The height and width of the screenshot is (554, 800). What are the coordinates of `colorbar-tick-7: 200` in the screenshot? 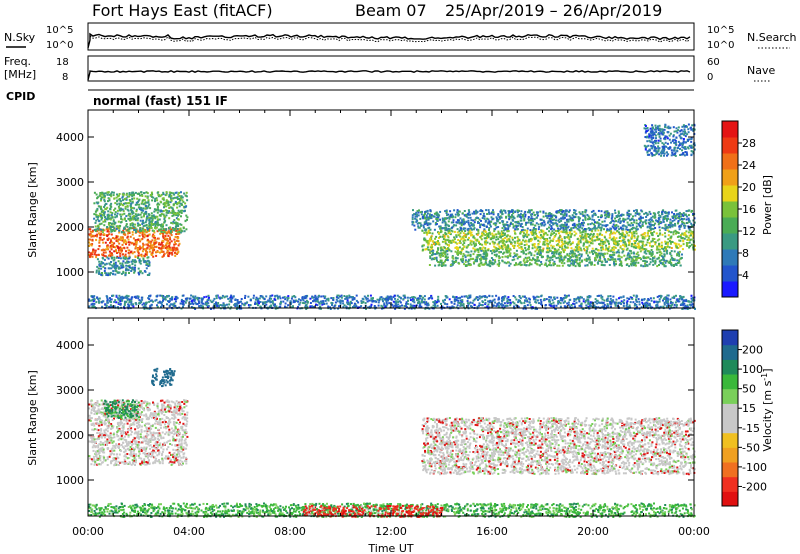 It's located at (752, 350).